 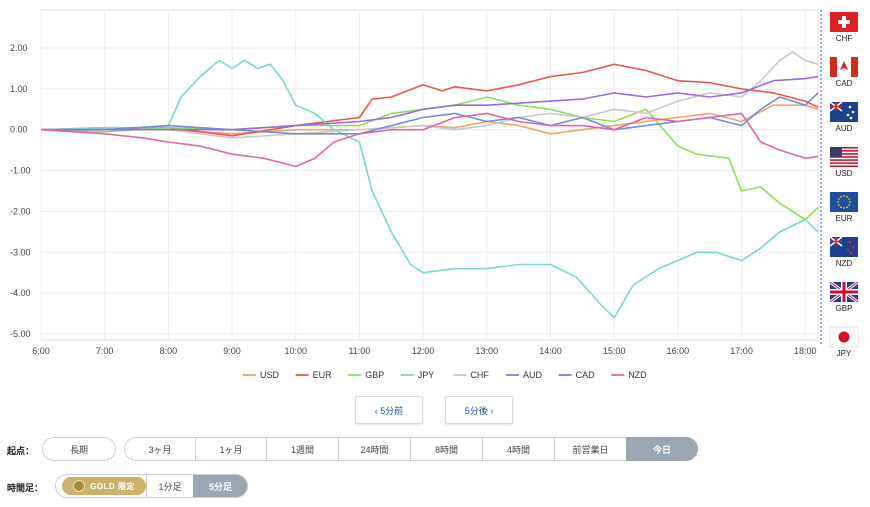 I want to click on australia-flag-icon: AUD, so click(x=843, y=117).